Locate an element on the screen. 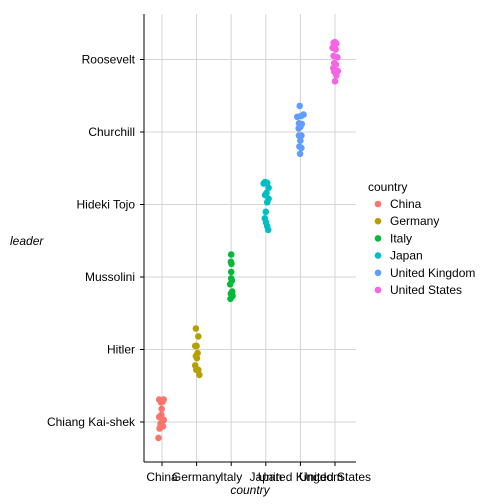  y-tick-label: Mussolini is located at coordinates (110, 277).